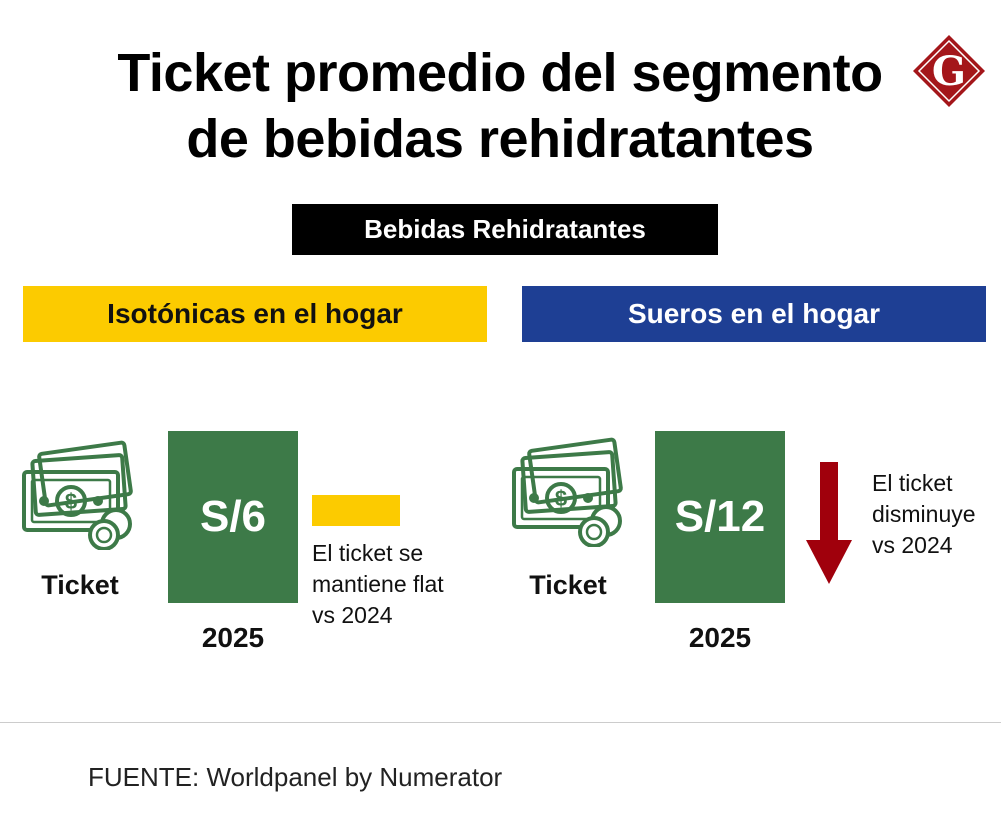 Image resolution: width=1001 pixels, height=840 pixels. What do you see at coordinates (500, 139) in the screenshot?
I see `title-line-2: de bebidas rehidratantes` at bounding box center [500, 139].